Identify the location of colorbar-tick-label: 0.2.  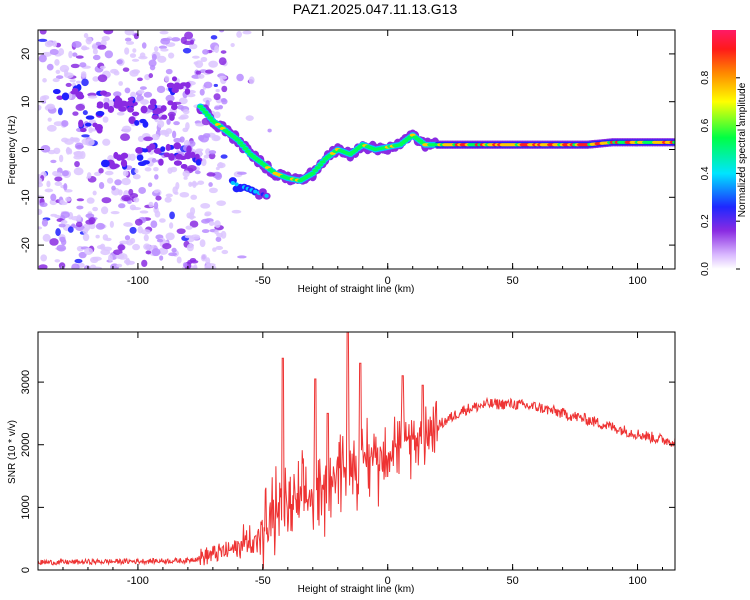
(705, 221).